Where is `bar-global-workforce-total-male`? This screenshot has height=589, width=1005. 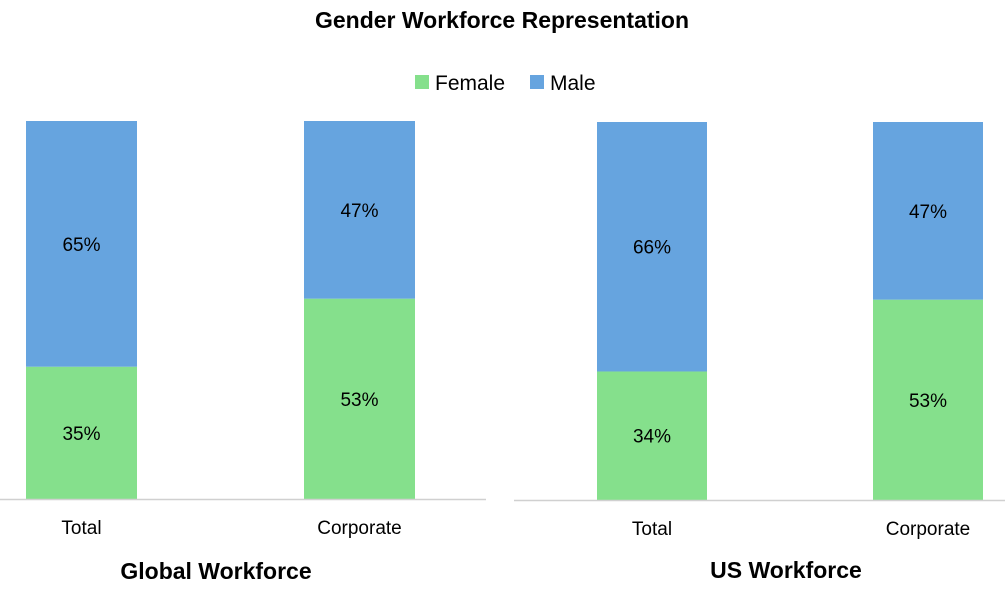 bar-global-workforce-total-male is located at coordinates (81, 244).